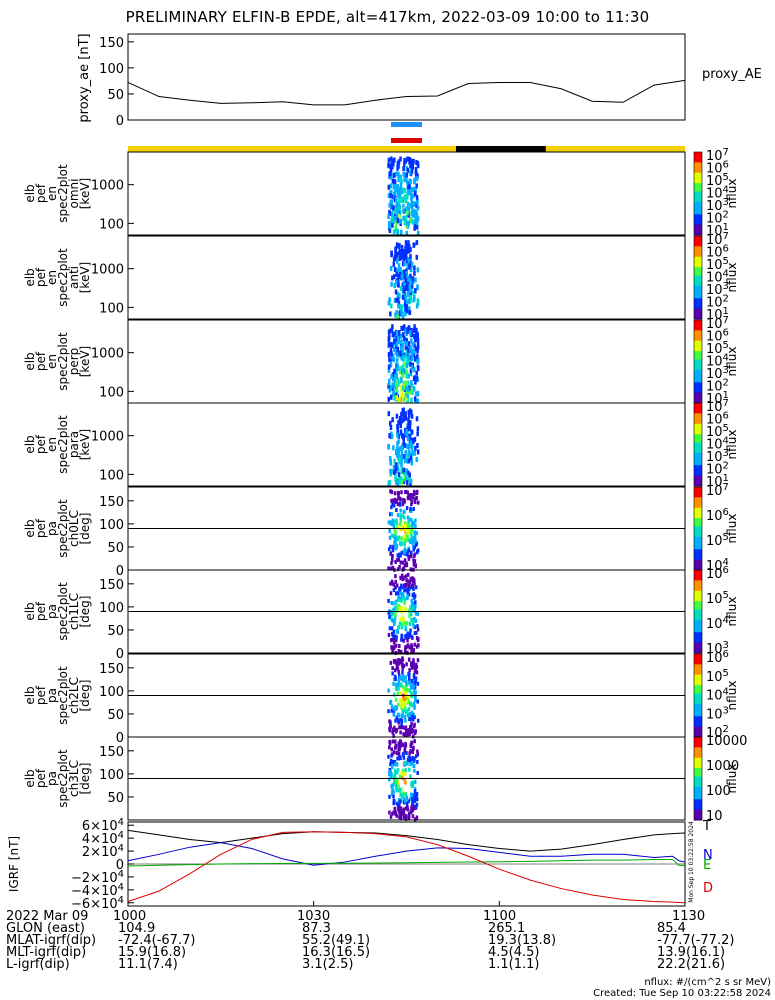 This screenshot has width=775, height=1000. Describe the element at coordinates (47, 916) in the screenshot. I see `footer-date: 2022 Mar 09` at that location.